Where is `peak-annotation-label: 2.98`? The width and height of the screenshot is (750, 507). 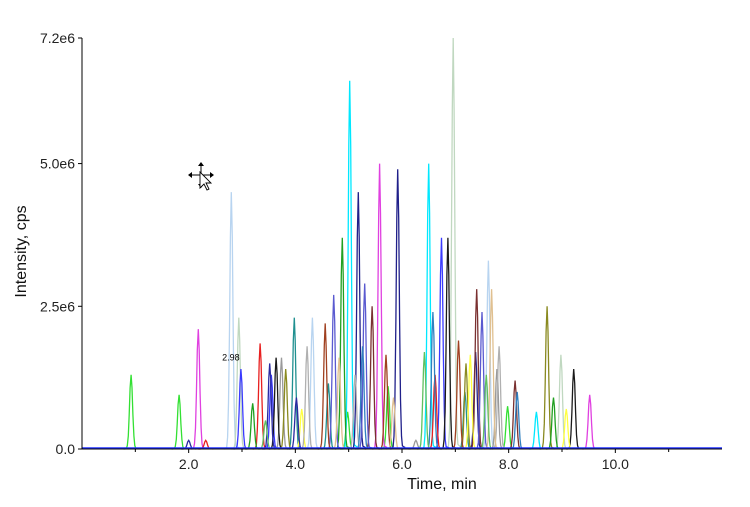
peak-annotation-label: 2.98 is located at coordinates (231, 357).